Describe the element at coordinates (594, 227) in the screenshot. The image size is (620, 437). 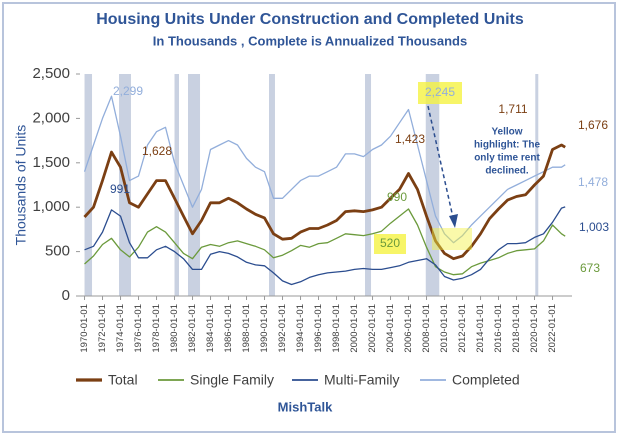
I see `annotation: 1,003` at that location.